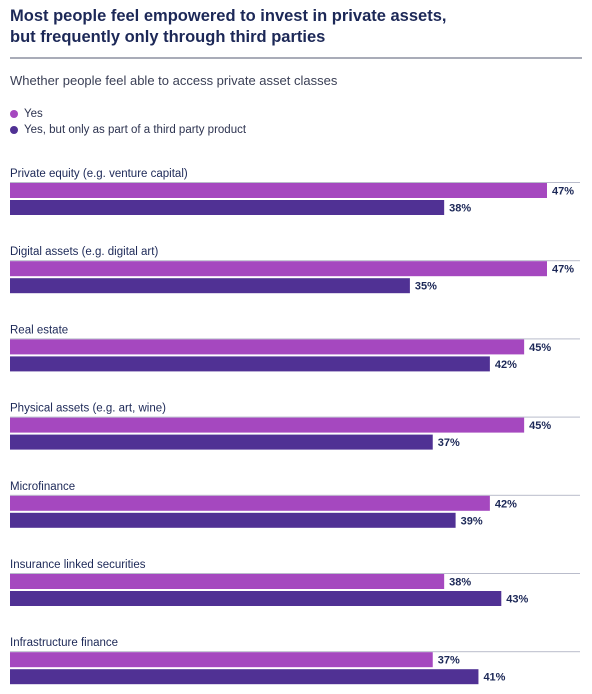  I want to click on category-label-physical-assets-e-g-art-wine: Physical assets (e.g. art, wine), so click(88, 409).